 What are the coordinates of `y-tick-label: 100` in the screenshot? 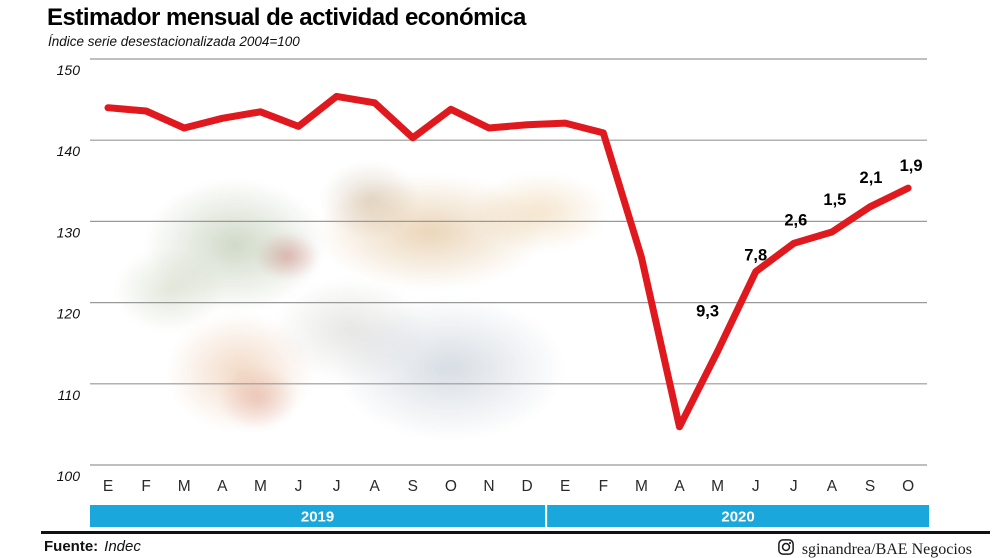 It's located at (69, 476).